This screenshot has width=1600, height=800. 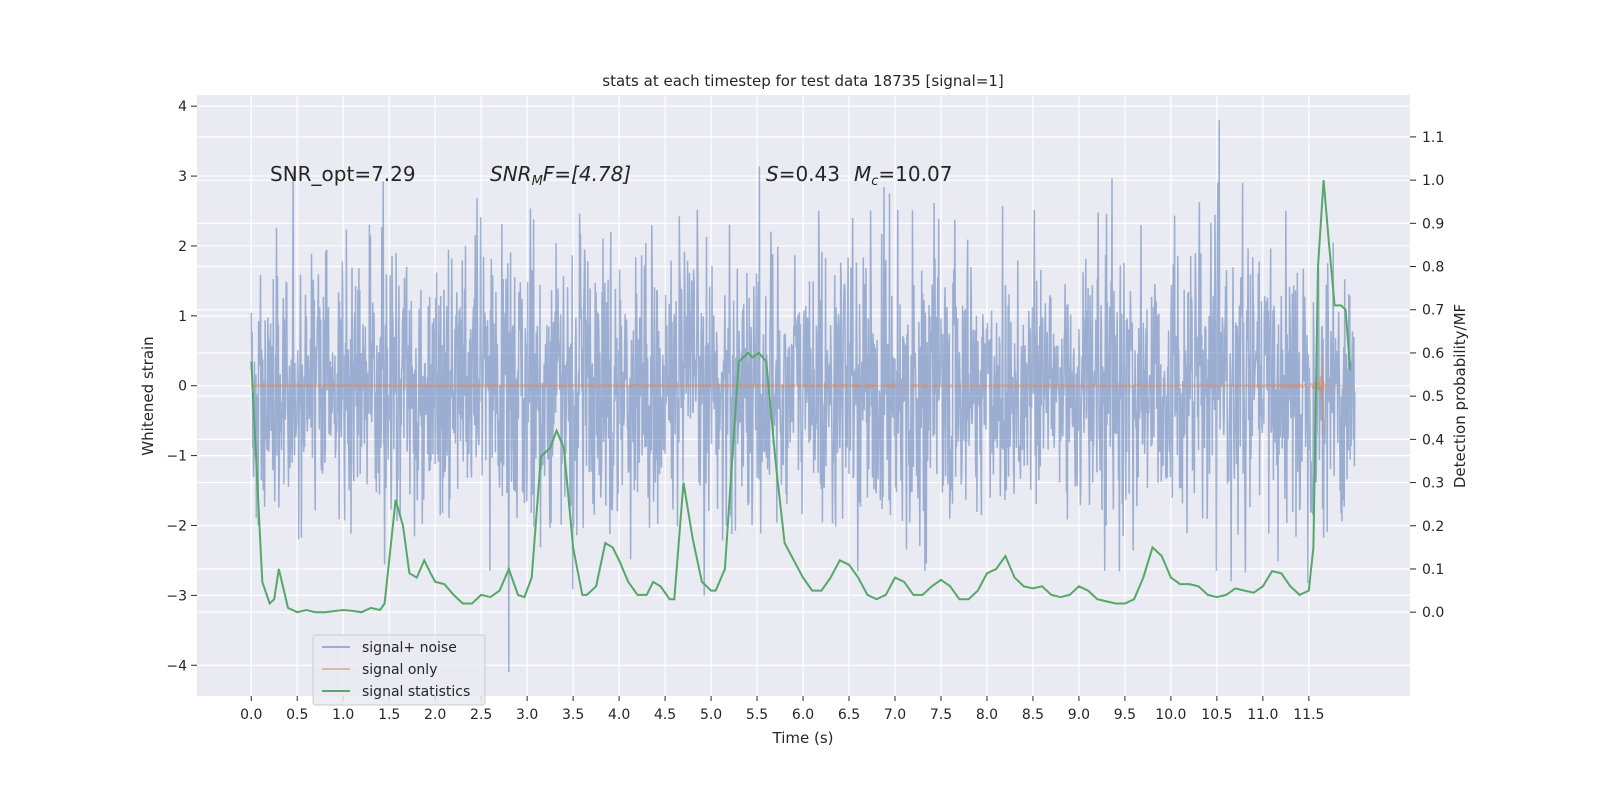 I want to click on y-right-tick-label: 0.2, so click(x=1433, y=527).